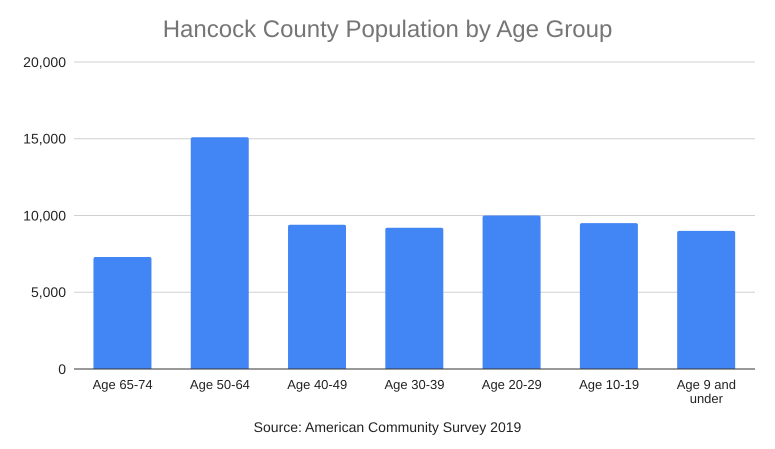 The width and height of the screenshot is (775, 449). What do you see at coordinates (44, 62) in the screenshot?
I see `y-tick-label: 20,000` at bounding box center [44, 62].